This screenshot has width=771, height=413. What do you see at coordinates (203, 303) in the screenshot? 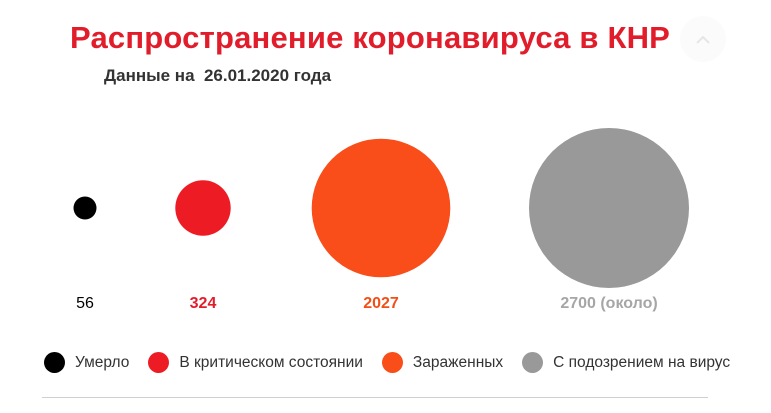
I see `value-label-critical: 324` at bounding box center [203, 303].